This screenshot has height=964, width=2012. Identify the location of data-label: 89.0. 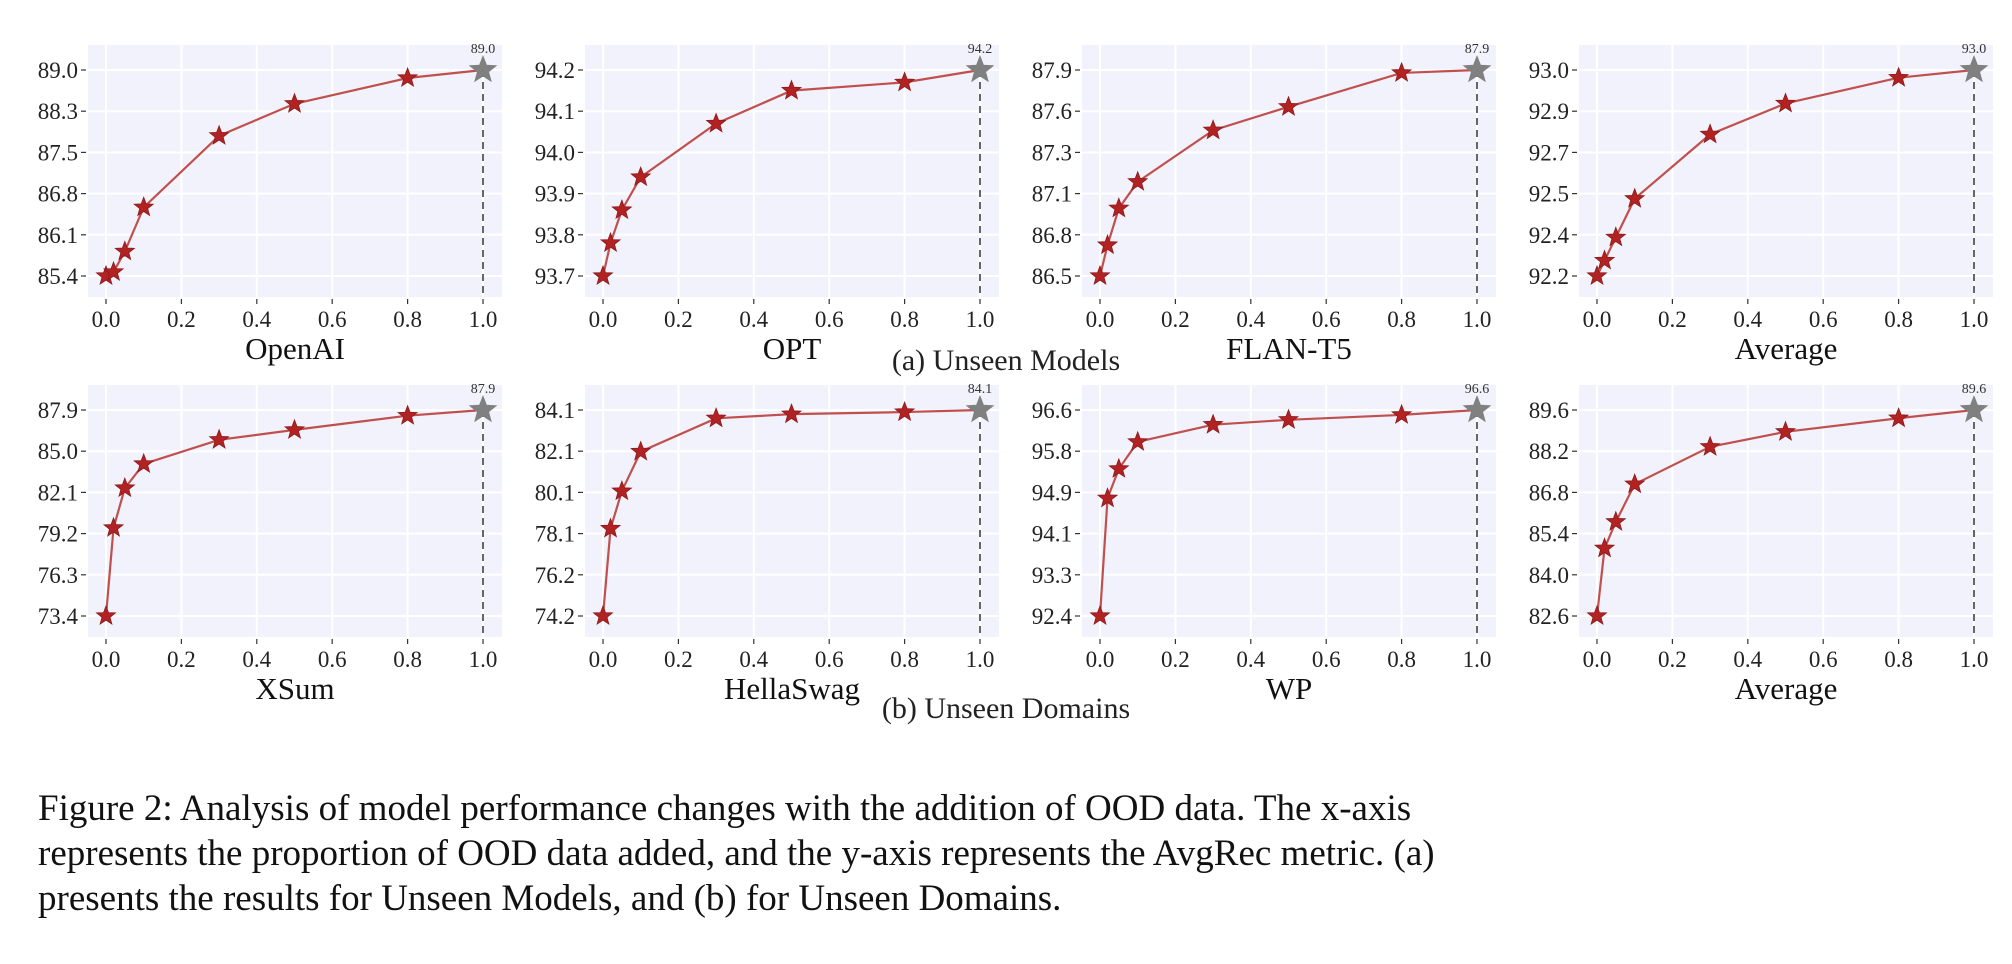
(483, 49).